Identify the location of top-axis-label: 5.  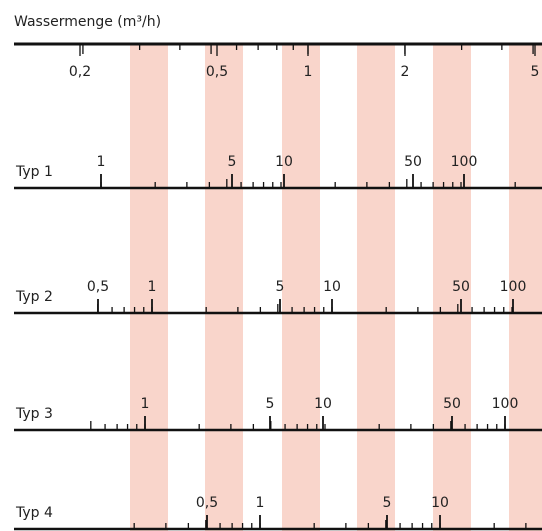
(535, 72).